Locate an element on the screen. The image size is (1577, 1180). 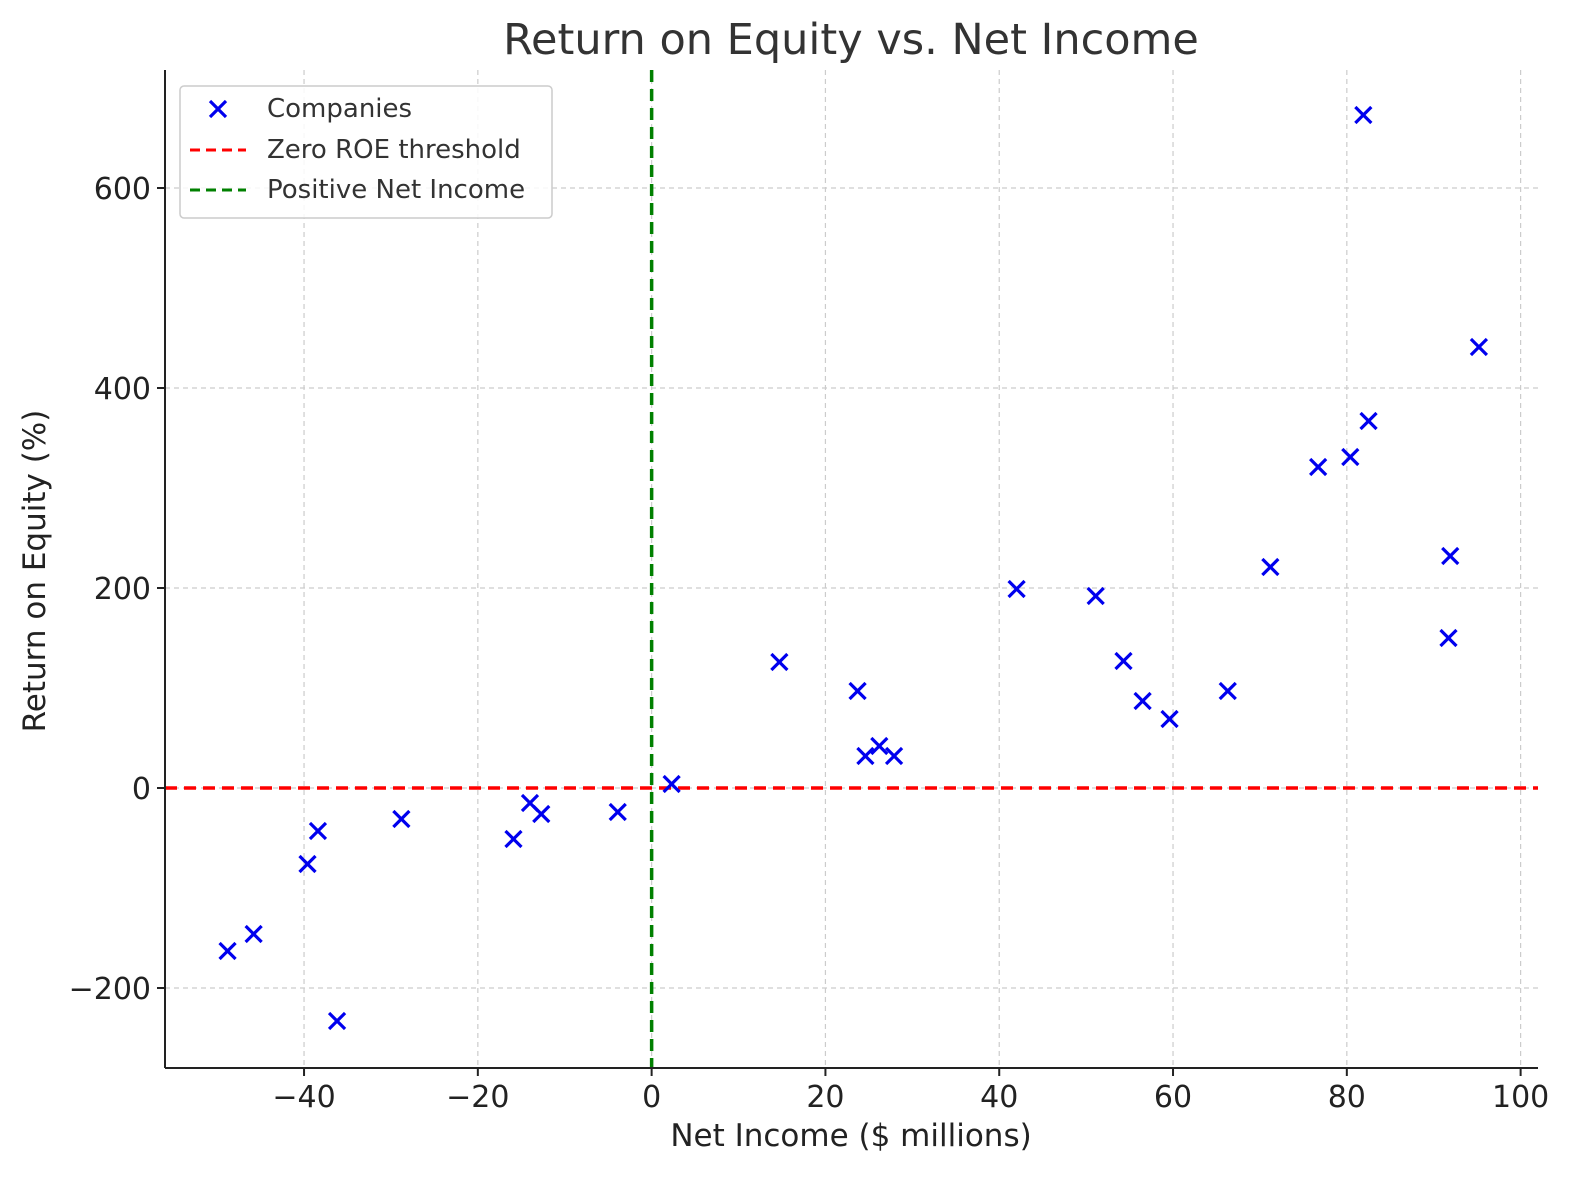
legend-x-marker is located at coordinates (218, 109).